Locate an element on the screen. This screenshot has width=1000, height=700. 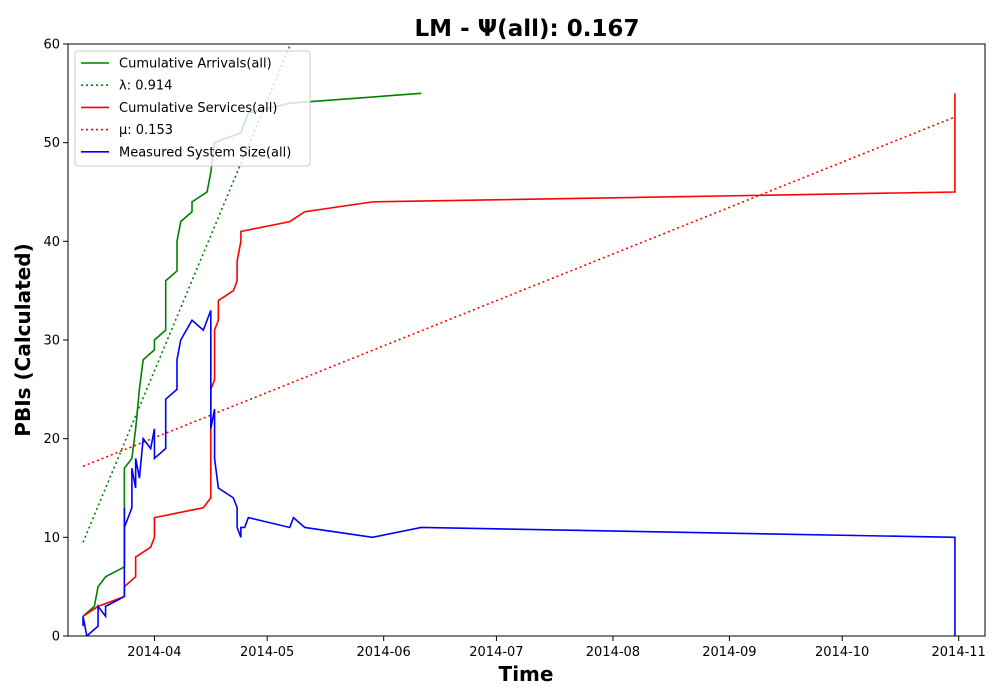
y-axis-title: PBIs (Calculated) is located at coordinates (23, 339).